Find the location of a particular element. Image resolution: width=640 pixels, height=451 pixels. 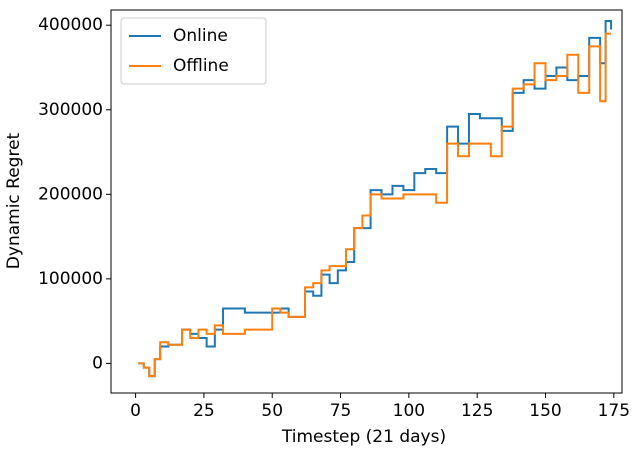

legend-label: Online is located at coordinates (200, 36).